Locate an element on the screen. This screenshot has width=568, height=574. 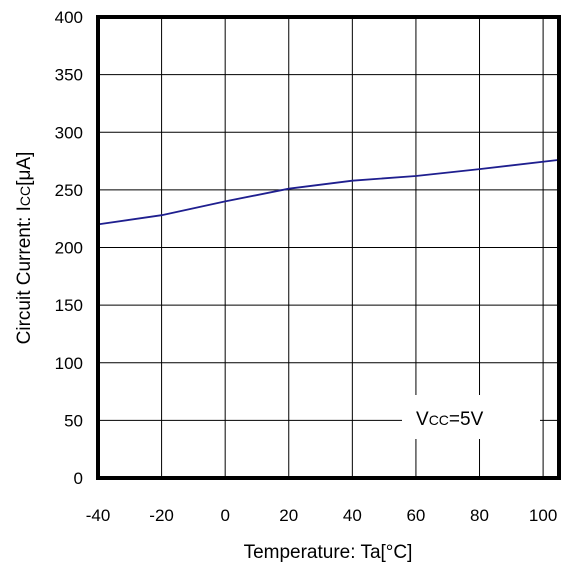
y-tick-label: 150 is located at coordinates (69, 305).